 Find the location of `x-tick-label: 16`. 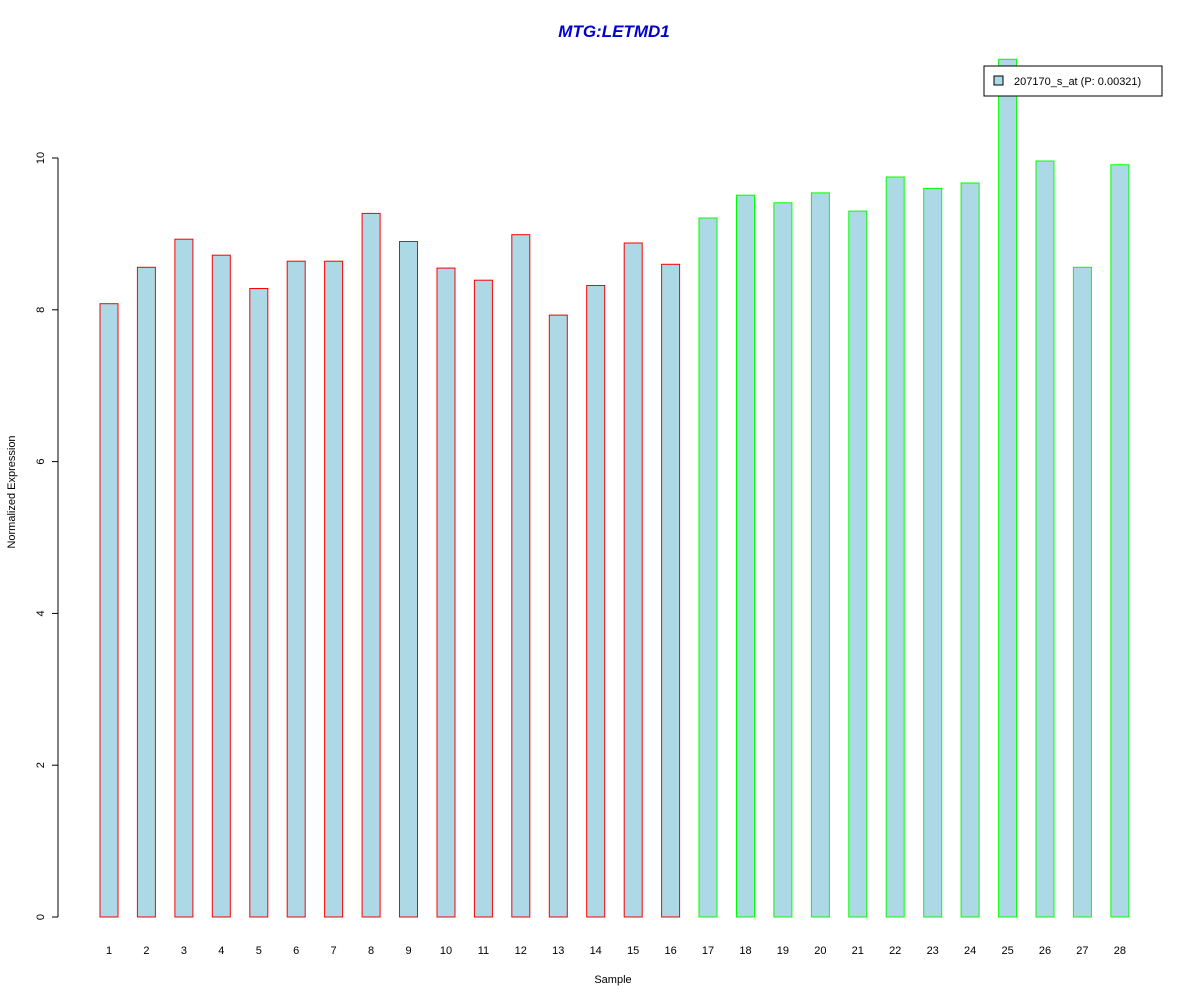

x-tick-label: 16 is located at coordinates (670, 951).